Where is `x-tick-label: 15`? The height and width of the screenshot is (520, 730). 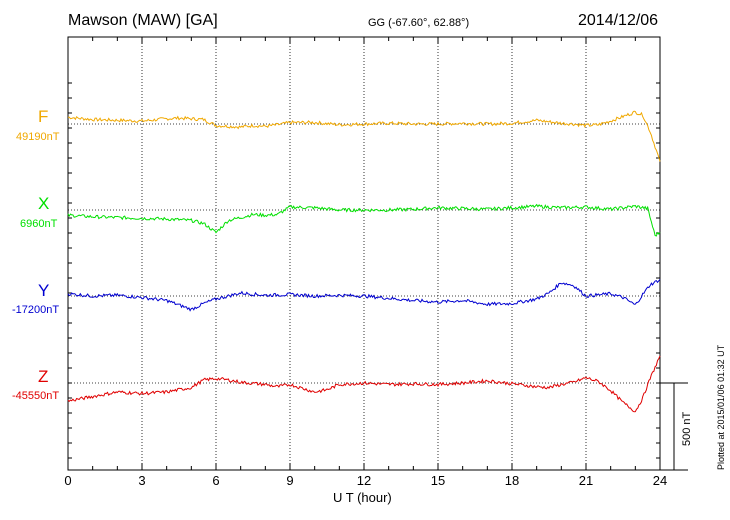 x-tick-label: 15 is located at coordinates (438, 480).